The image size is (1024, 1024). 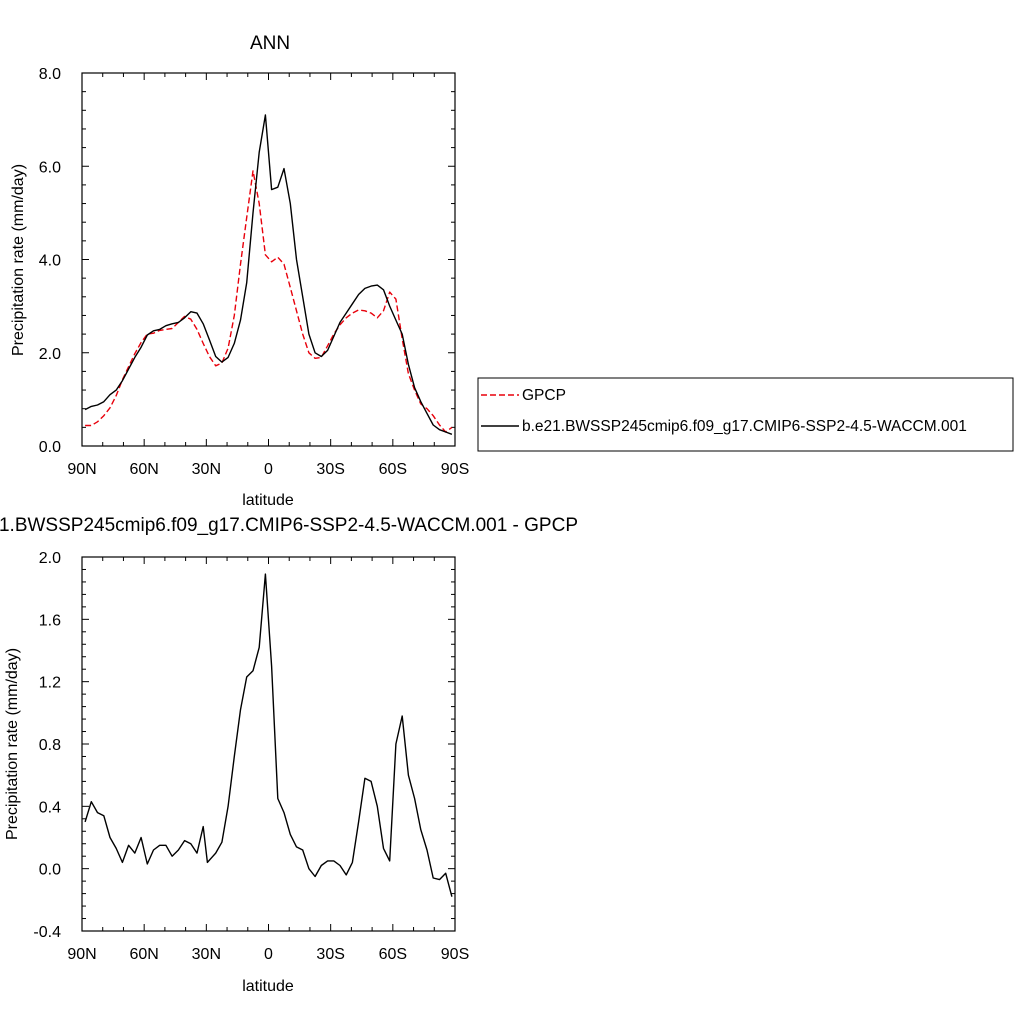 What do you see at coordinates (268, 500) in the screenshot?
I see `top-panel-x-axis-label: latitude` at bounding box center [268, 500].